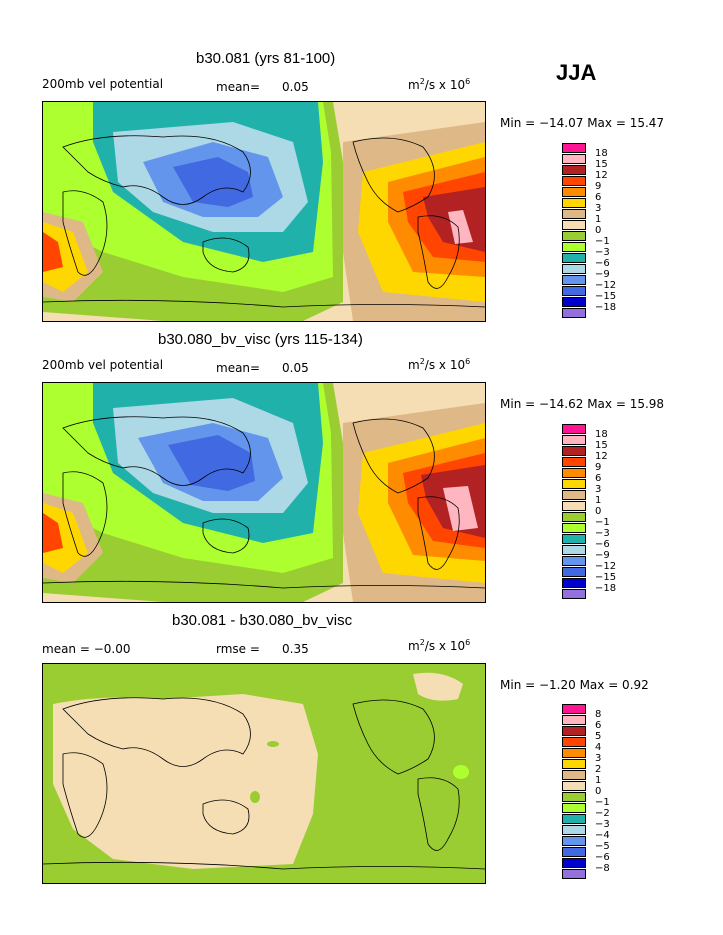  Describe the element at coordinates (295, 87) in the screenshot. I see `panel1-mean-value: 0.05` at that location.